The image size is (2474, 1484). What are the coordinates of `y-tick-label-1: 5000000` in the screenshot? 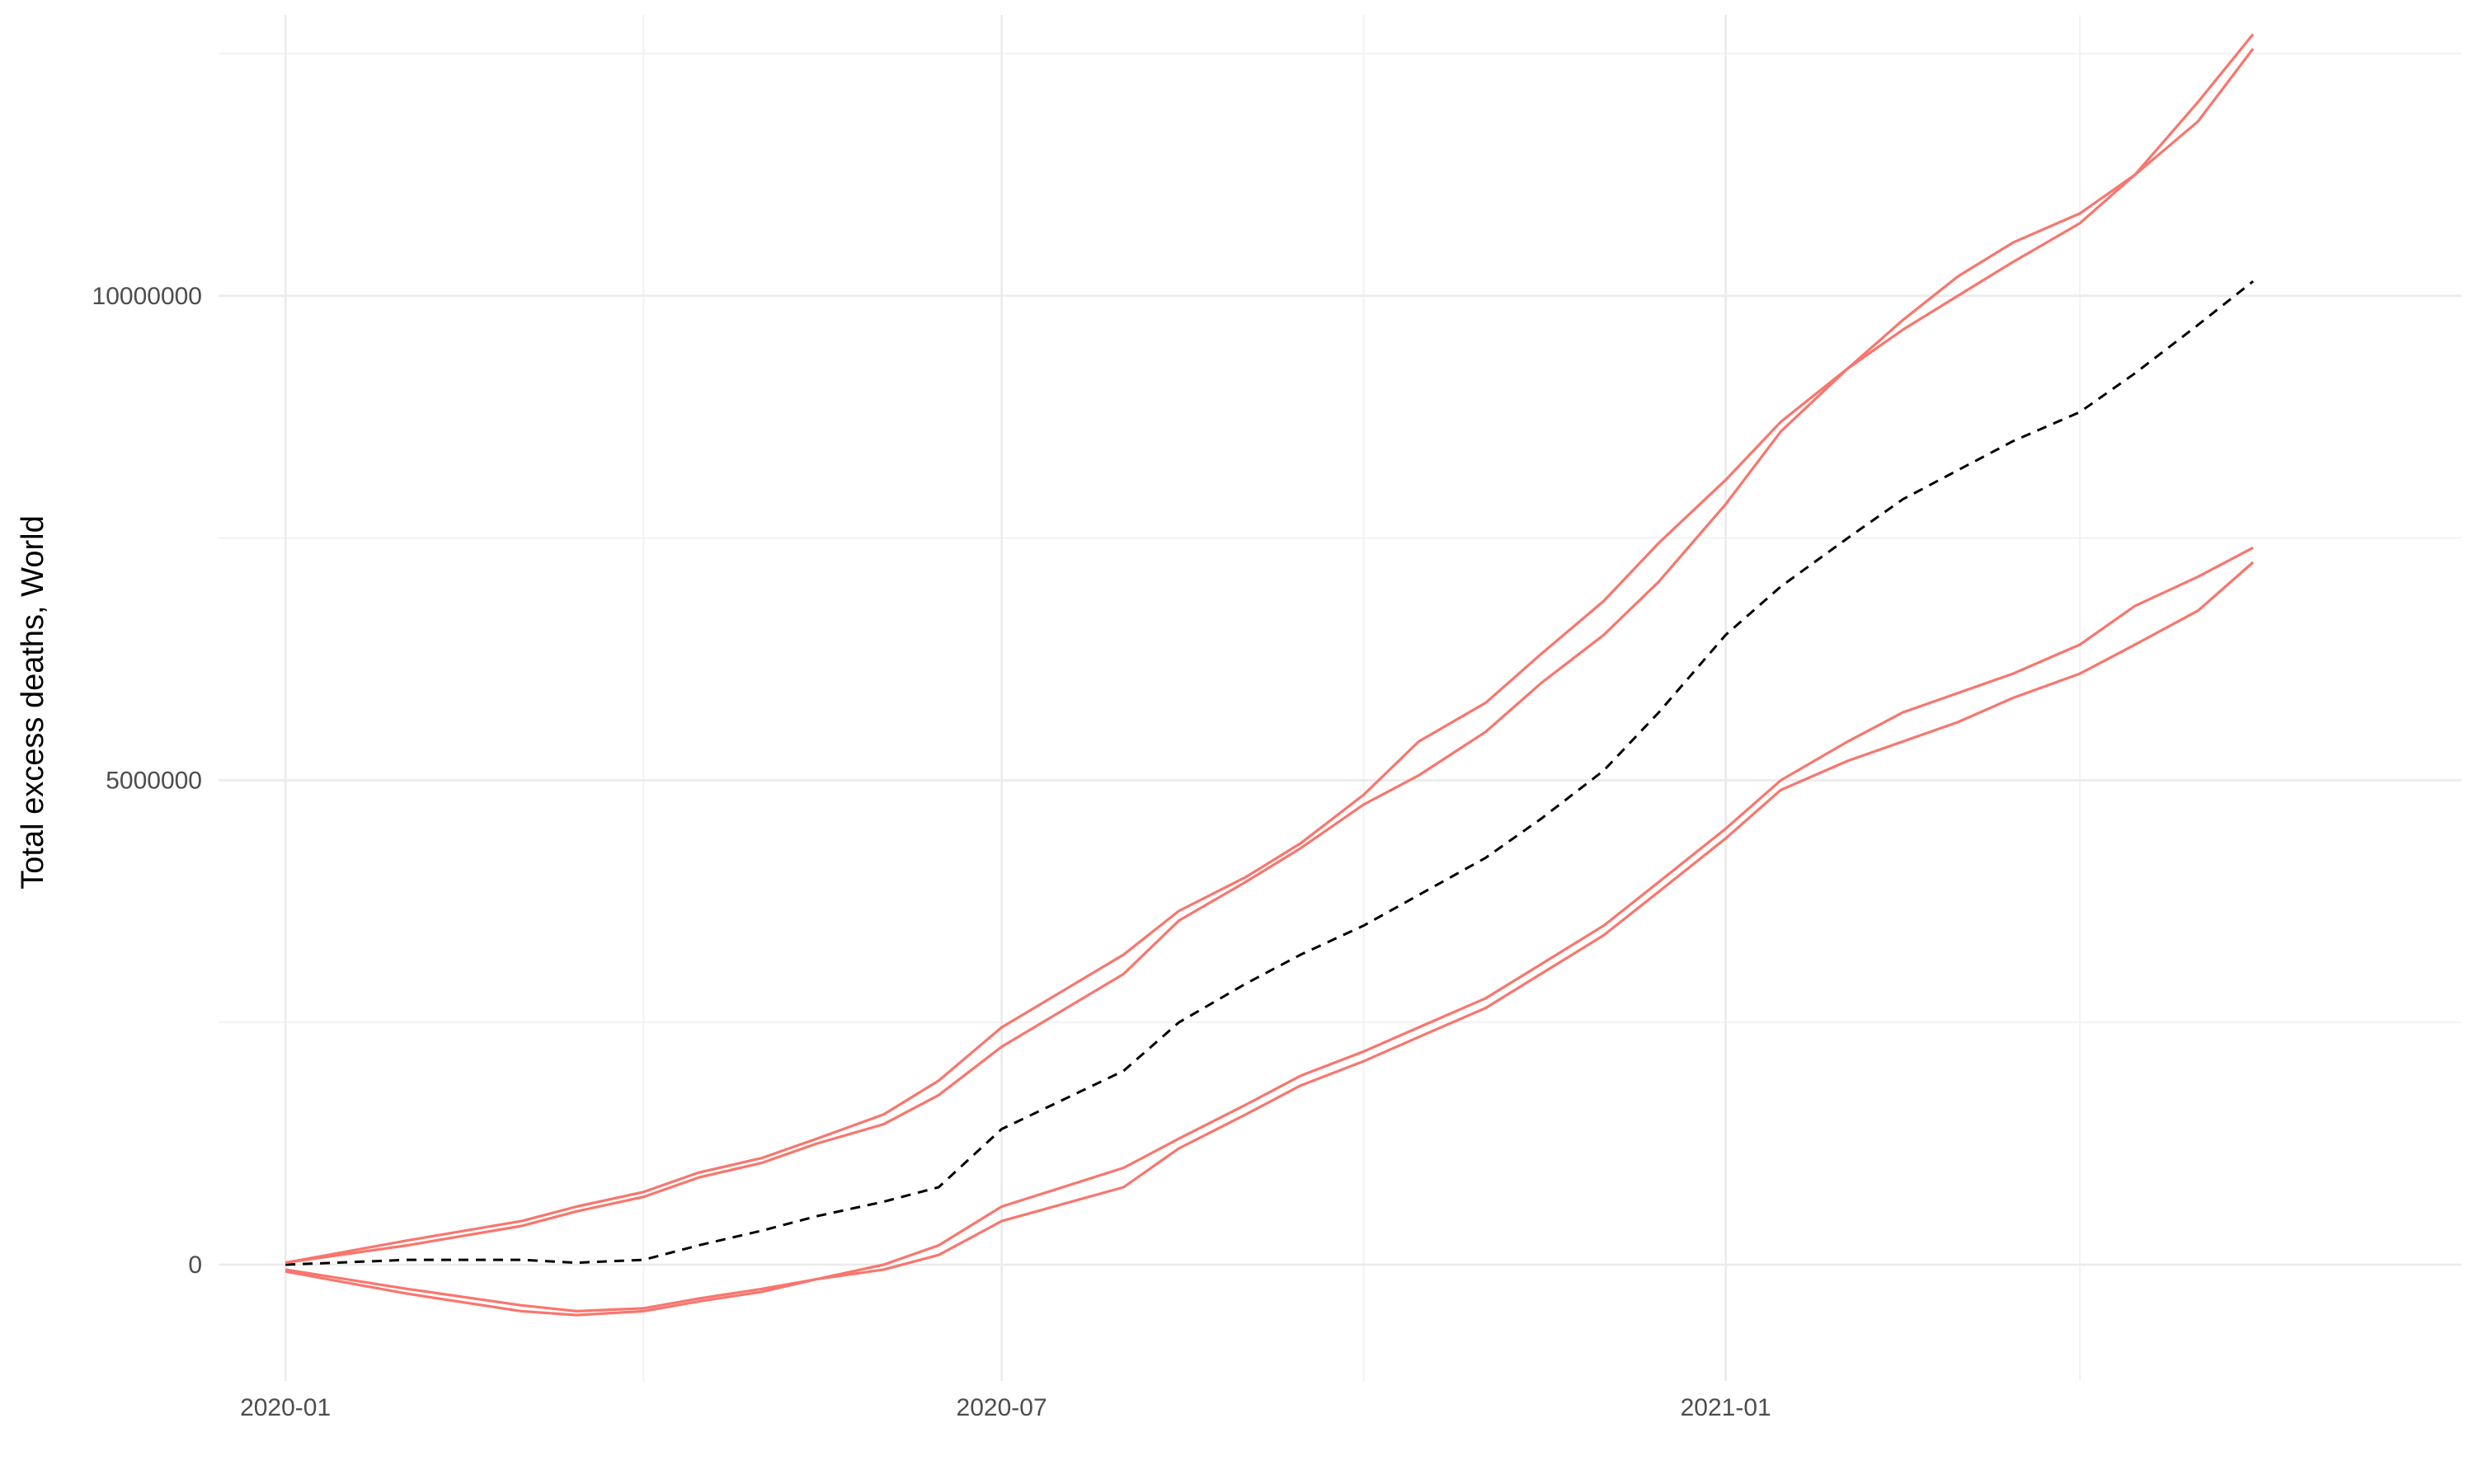 It's located at (154, 780).